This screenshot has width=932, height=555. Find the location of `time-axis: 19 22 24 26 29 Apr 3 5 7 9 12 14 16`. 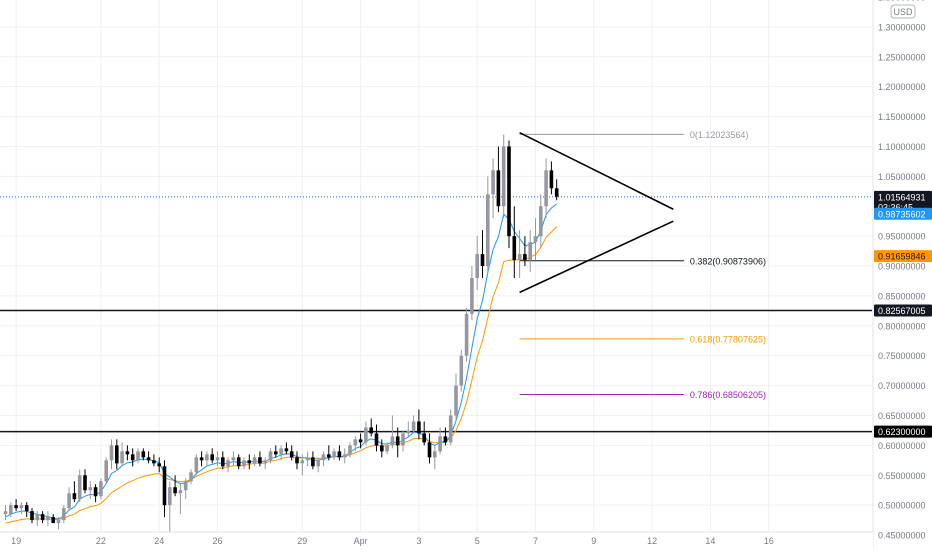

time-axis: 19 22 24 26 29 Apr 3 5 7 9 12 14 16 is located at coordinates (436, 540).